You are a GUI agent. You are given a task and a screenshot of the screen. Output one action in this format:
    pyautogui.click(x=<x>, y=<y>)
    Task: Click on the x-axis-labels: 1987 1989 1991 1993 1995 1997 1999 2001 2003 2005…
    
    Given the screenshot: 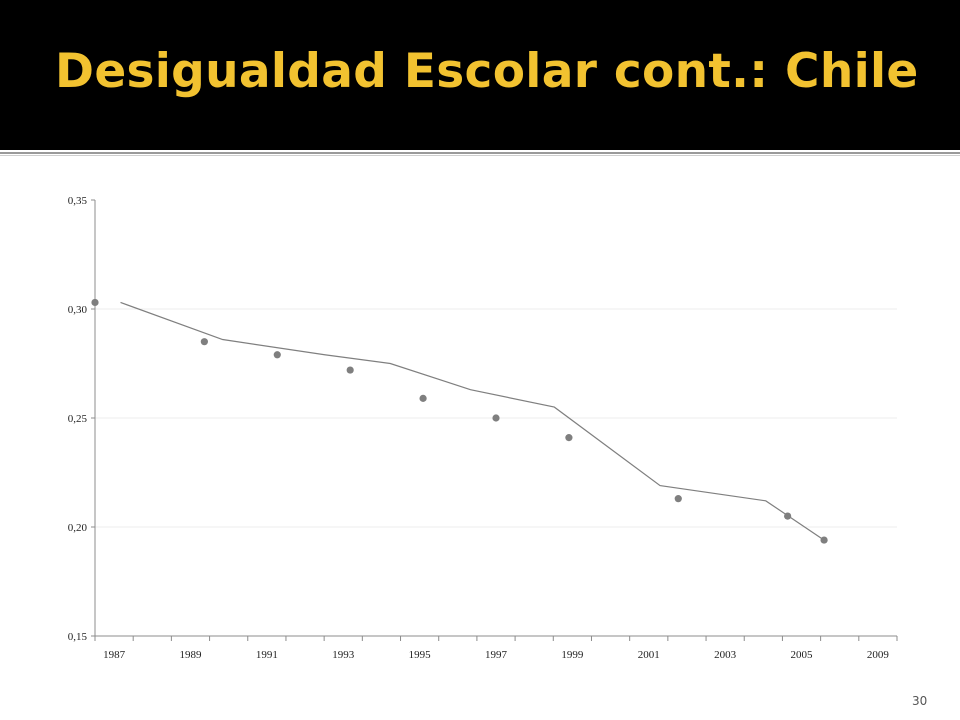 What is the action you would take?
    pyautogui.click(x=496, y=655)
    